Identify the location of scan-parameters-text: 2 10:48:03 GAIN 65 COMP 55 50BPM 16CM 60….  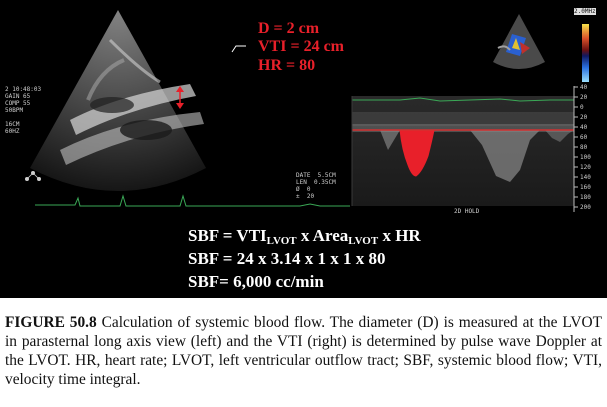
(23, 110).